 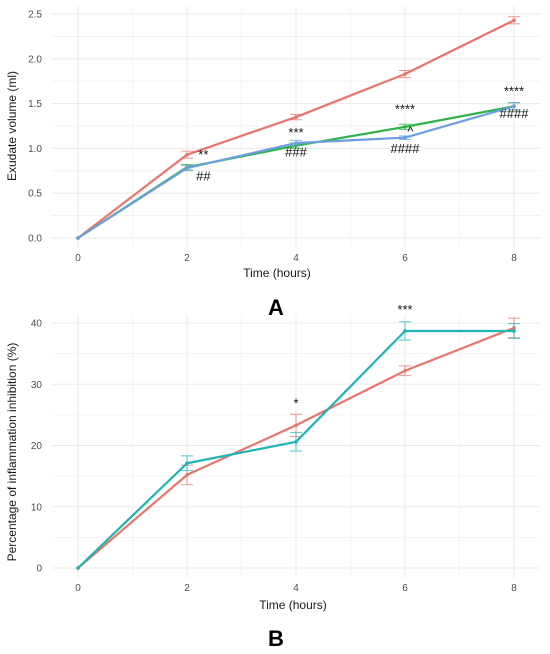 What do you see at coordinates (293, 605) in the screenshot?
I see `panel-b-x-axis-title: Time (hours)` at bounding box center [293, 605].